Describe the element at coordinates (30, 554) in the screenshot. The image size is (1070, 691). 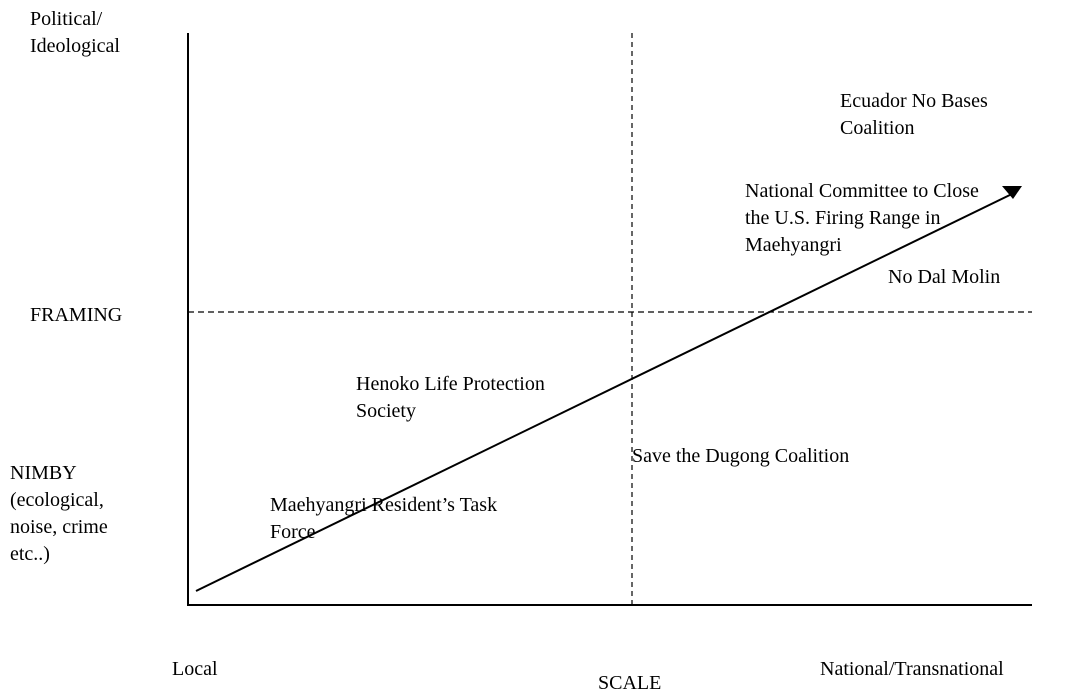
I see `text-line: etc..)` at that location.